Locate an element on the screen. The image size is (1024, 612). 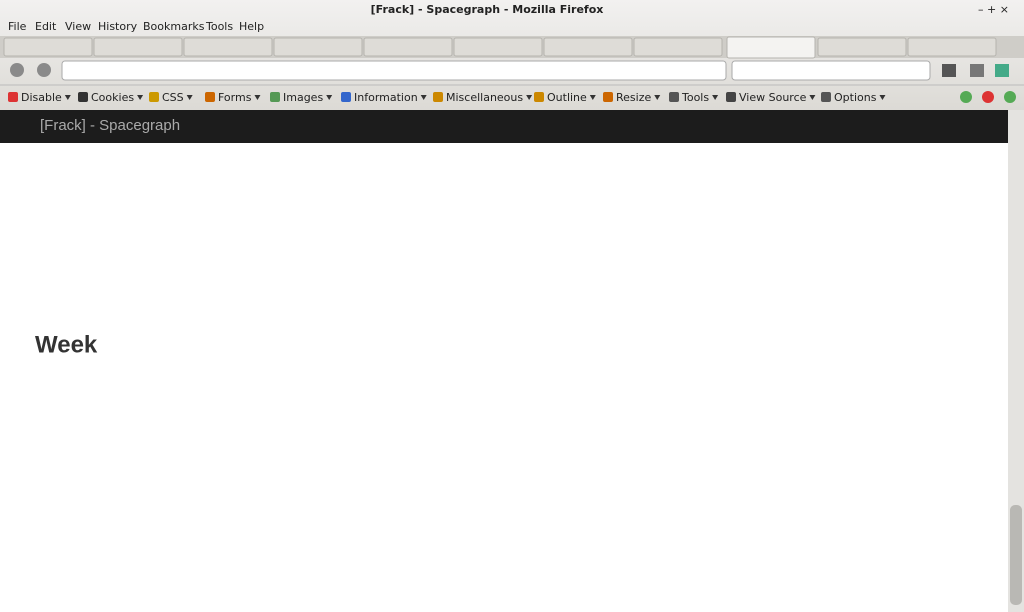
toolbar-item: Options is located at coordinates (855, 97).